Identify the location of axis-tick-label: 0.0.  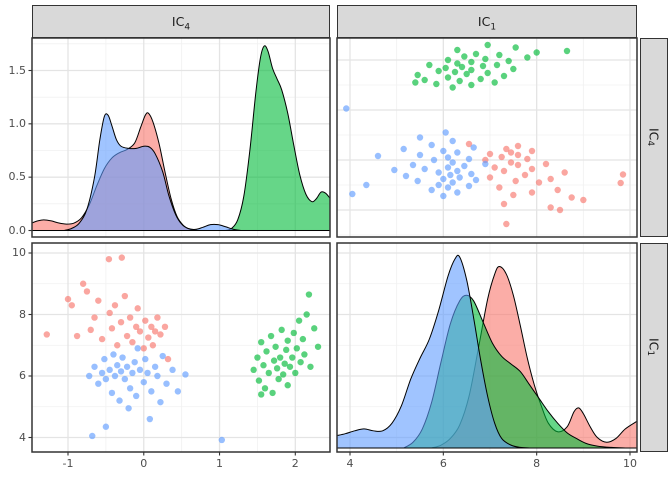
(17, 230).